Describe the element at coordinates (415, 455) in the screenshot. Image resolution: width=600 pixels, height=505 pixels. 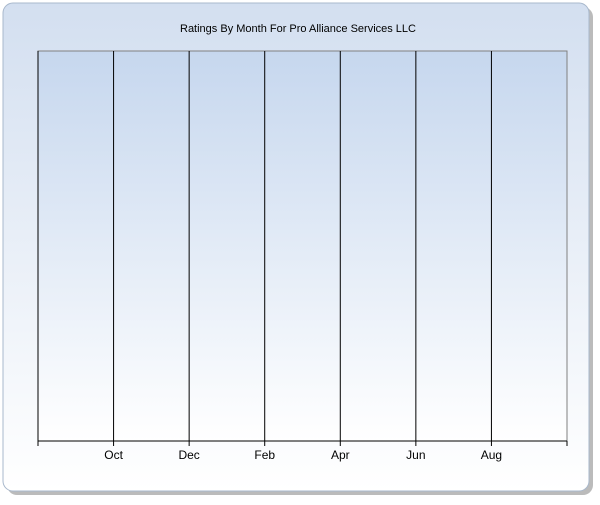
I see `x-tick-label: Jun` at that location.